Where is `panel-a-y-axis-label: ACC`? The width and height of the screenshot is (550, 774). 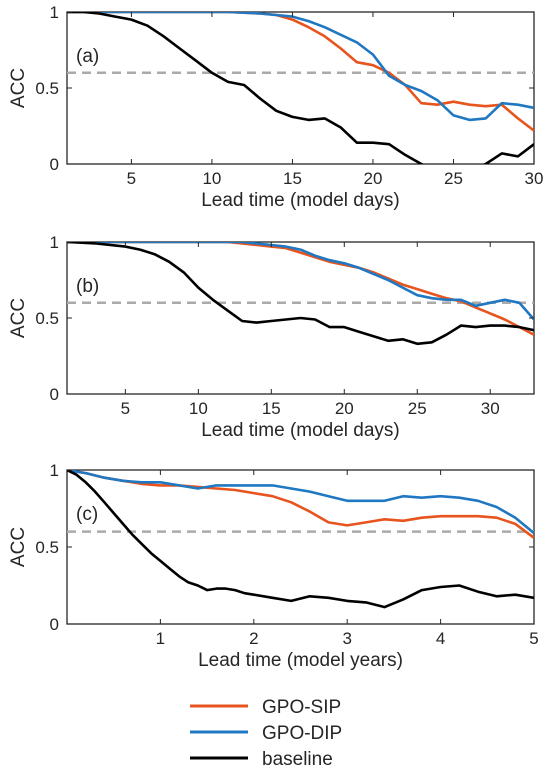
panel-a-y-axis-label: ACC is located at coordinates (18, 88).